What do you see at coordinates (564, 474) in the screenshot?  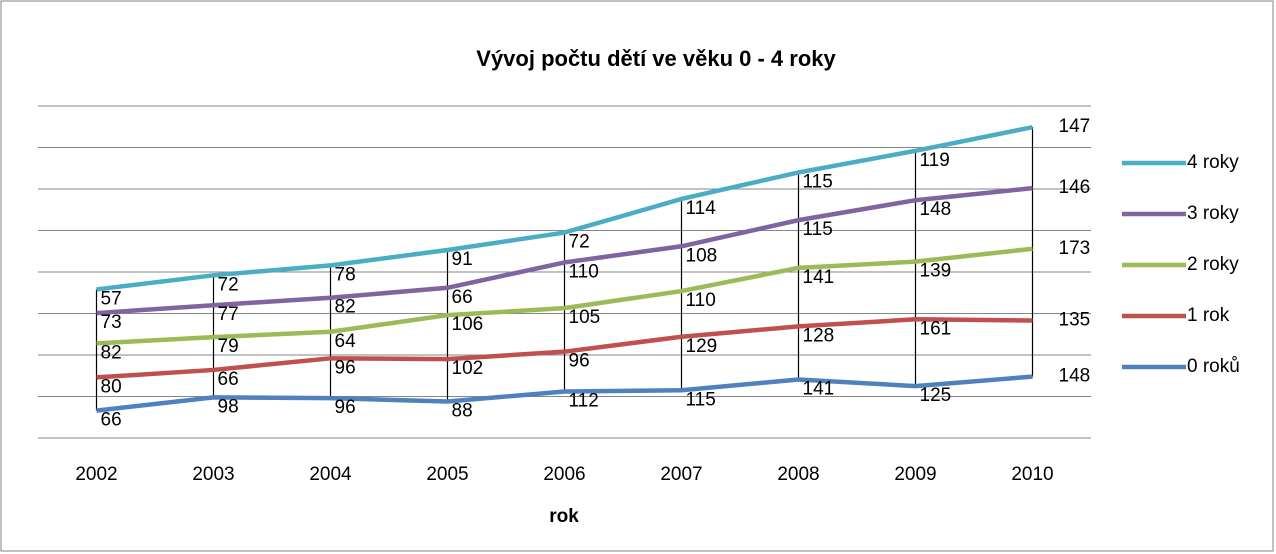 I see `x-tick-label: 2006` at bounding box center [564, 474].